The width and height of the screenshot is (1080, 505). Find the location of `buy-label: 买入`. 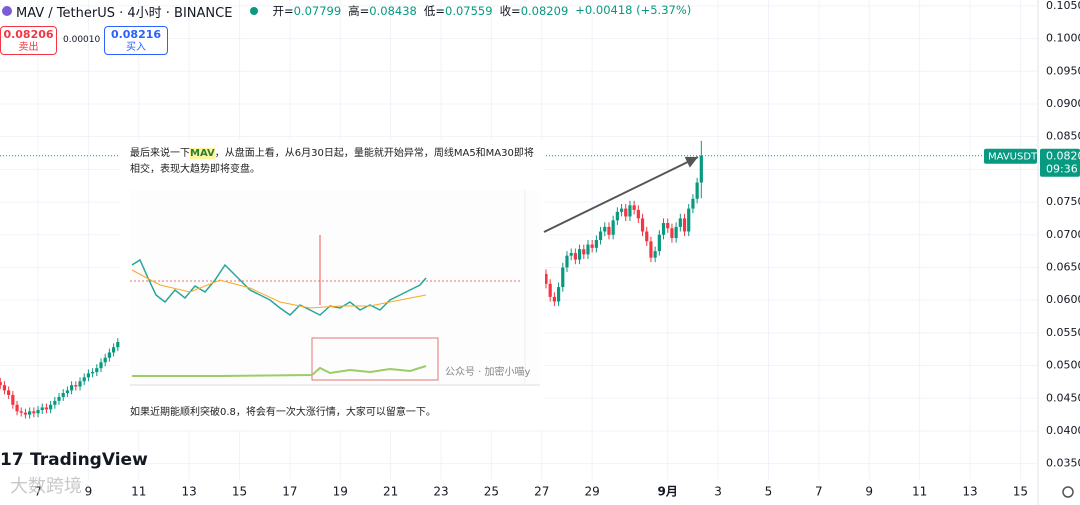

buy-label: 买入 is located at coordinates (136, 47).